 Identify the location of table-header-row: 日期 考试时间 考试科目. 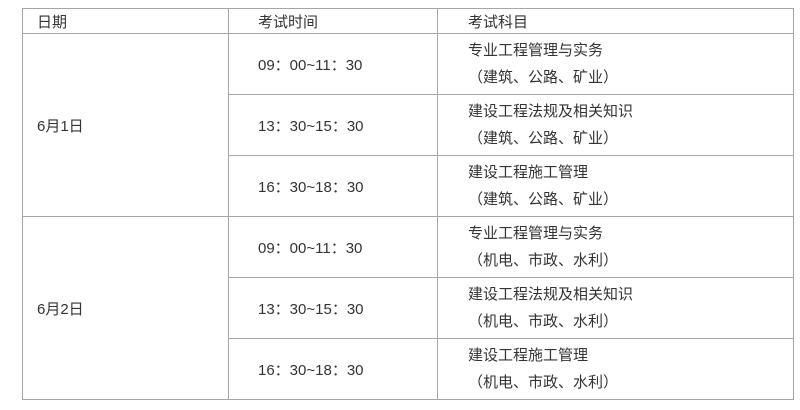
(408, 21).